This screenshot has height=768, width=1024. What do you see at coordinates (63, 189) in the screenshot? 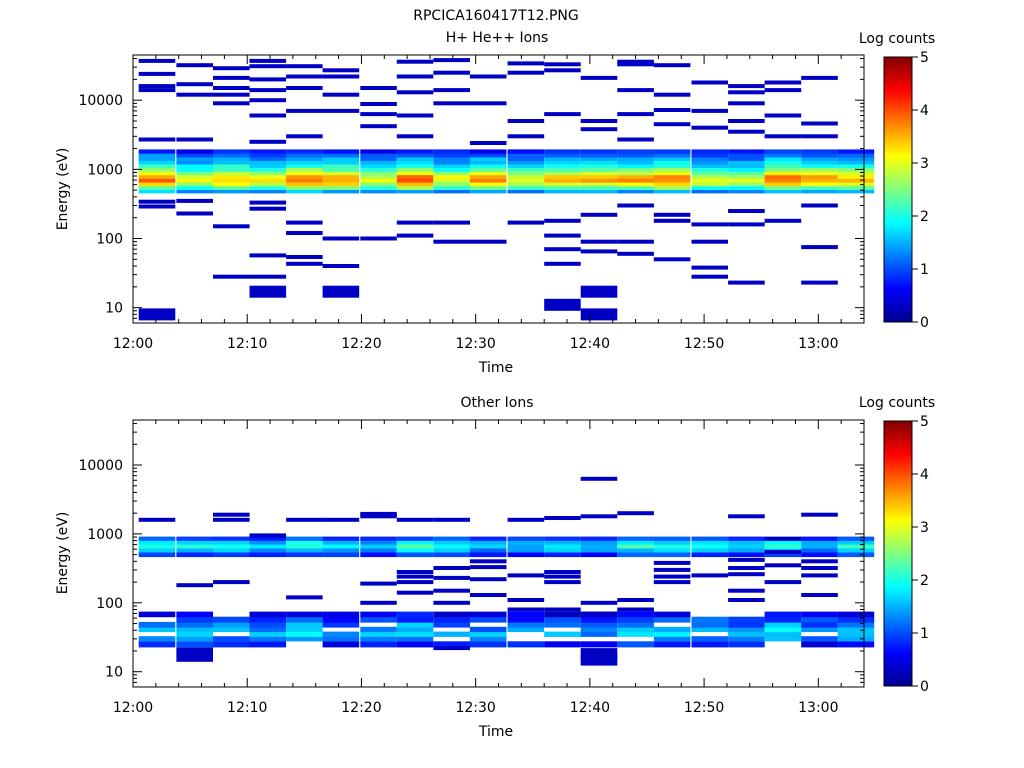
I see `y-axis-label: Energy (eV)` at bounding box center [63, 189].